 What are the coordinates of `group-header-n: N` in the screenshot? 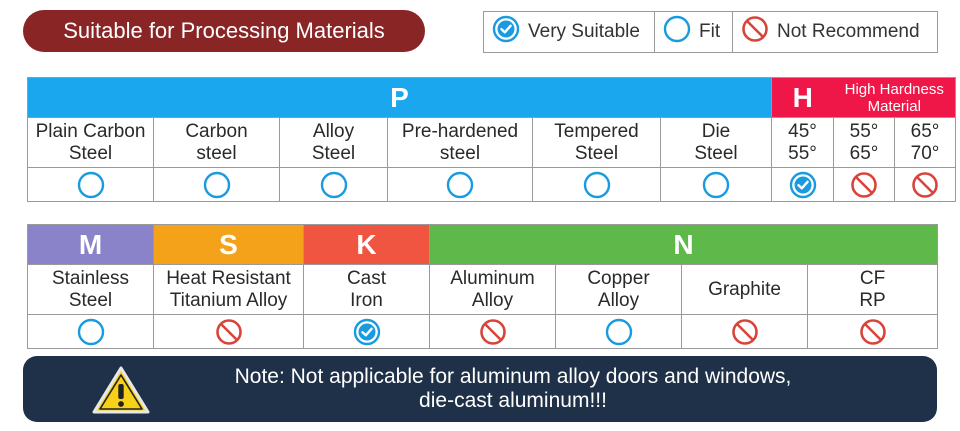 It's located at (683, 244).